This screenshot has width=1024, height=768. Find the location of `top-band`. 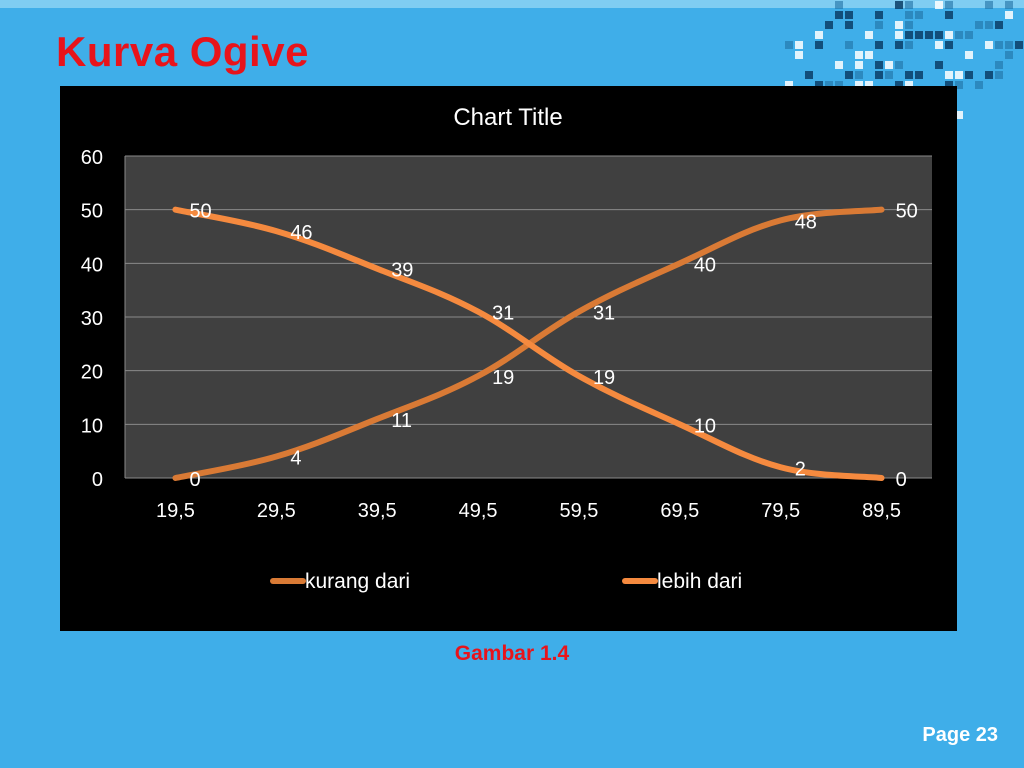

top-band is located at coordinates (512, 4).